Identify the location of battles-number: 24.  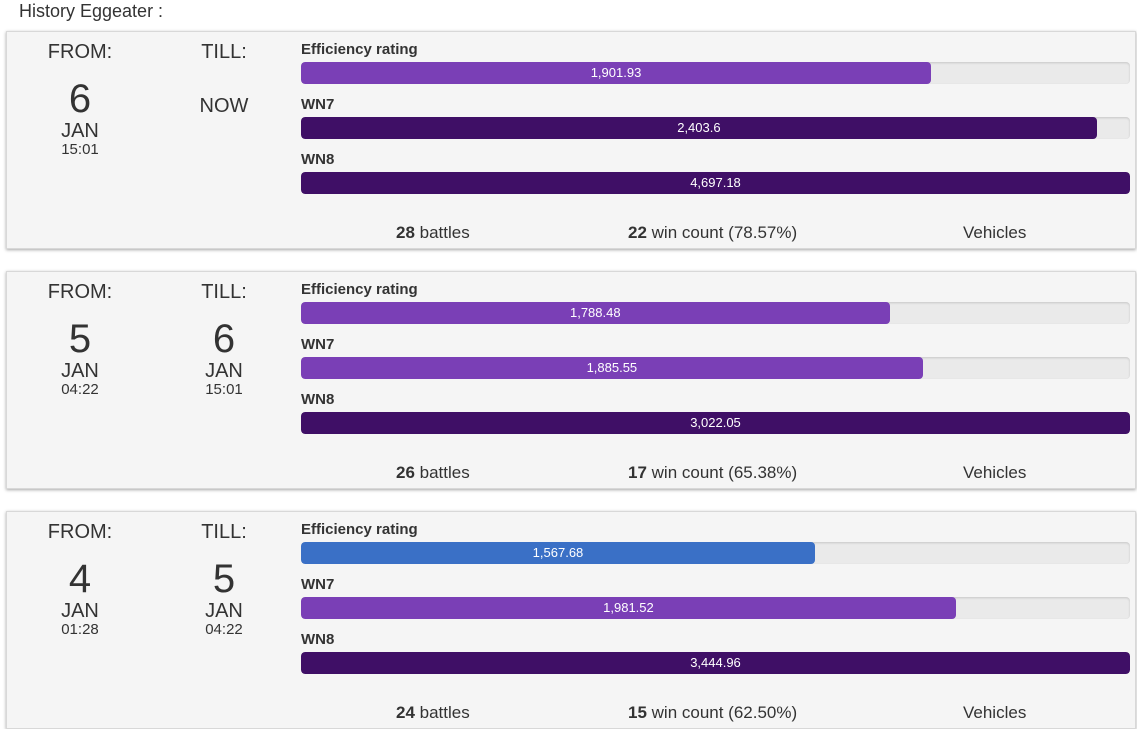
(405, 712).